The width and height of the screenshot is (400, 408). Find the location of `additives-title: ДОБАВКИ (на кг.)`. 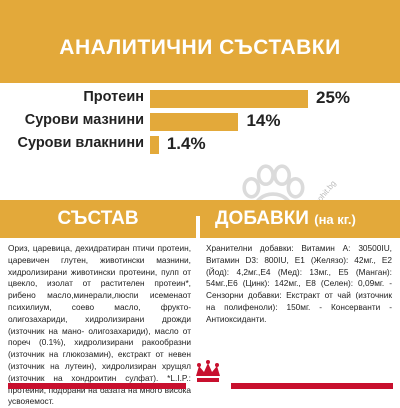

additives-title: ДОБАВКИ (на кг.) is located at coordinates (300, 219).